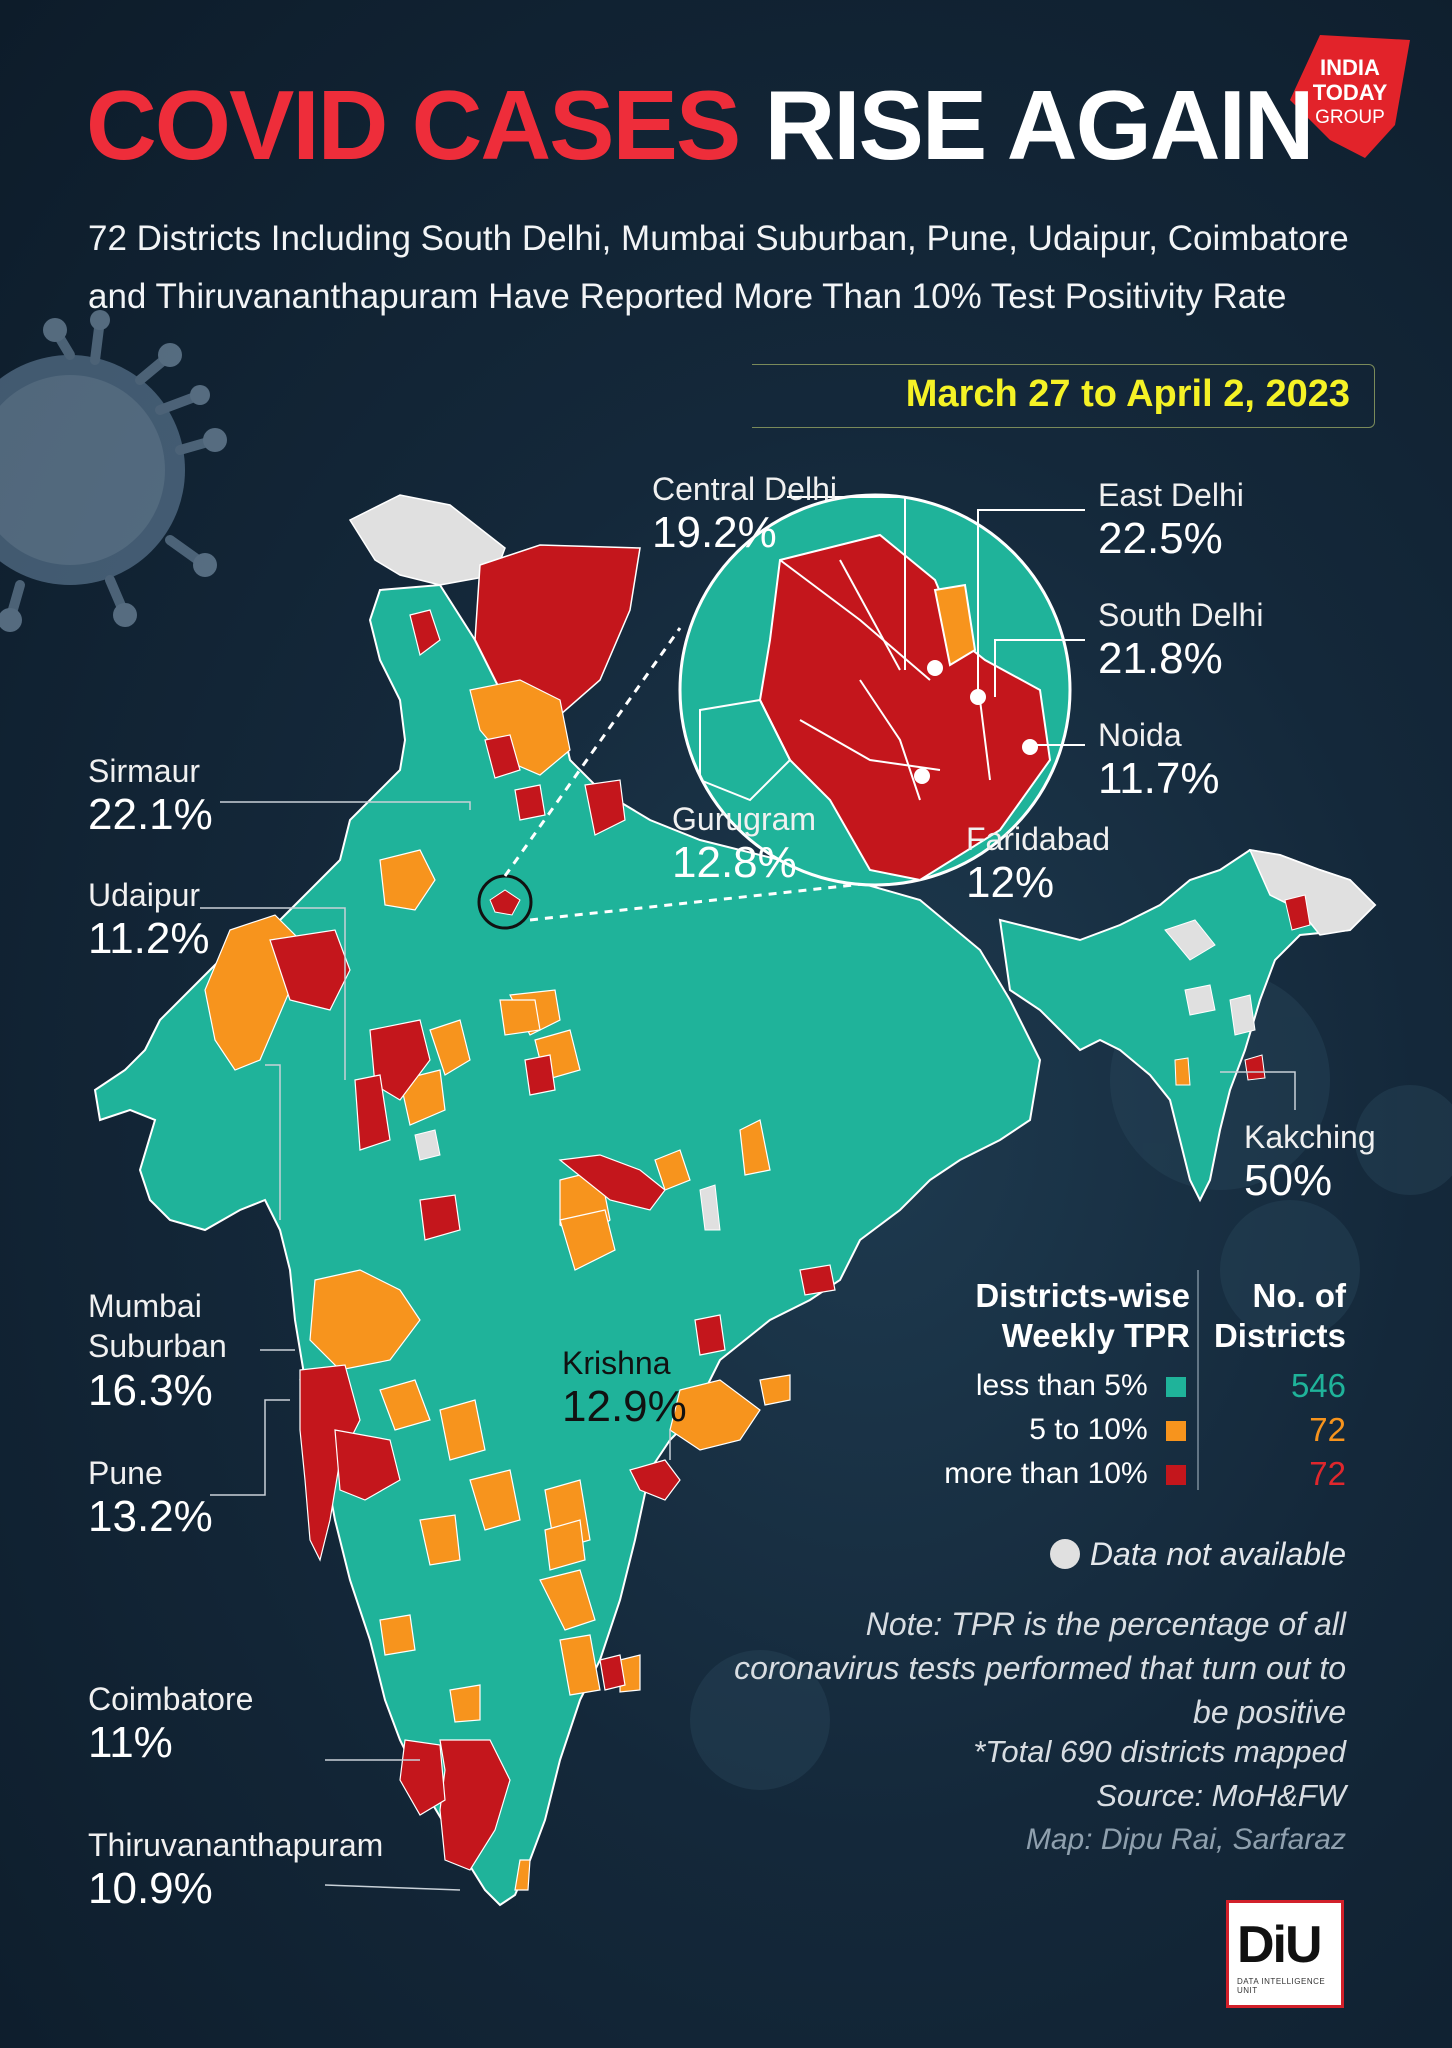 The width and height of the screenshot is (1452, 2048). I want to click on label-south-delhi: South Delhi 21.8%, so click(1180, 640).